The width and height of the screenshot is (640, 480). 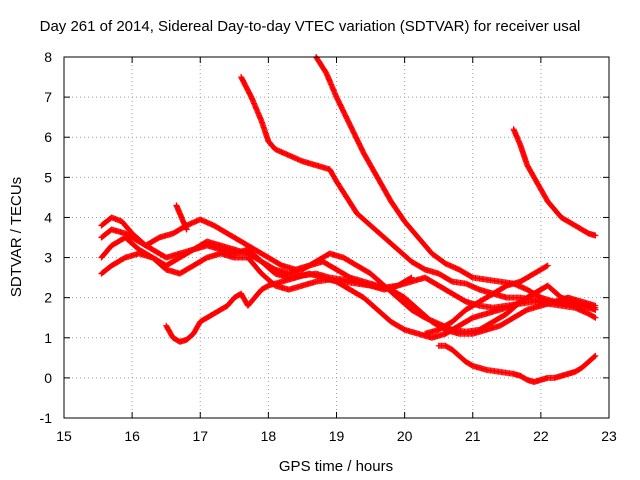 What do you see at coordinates (48, 298) in the screenshot?
I see `y-tick-label: 2` at bounding box center [48, 298].